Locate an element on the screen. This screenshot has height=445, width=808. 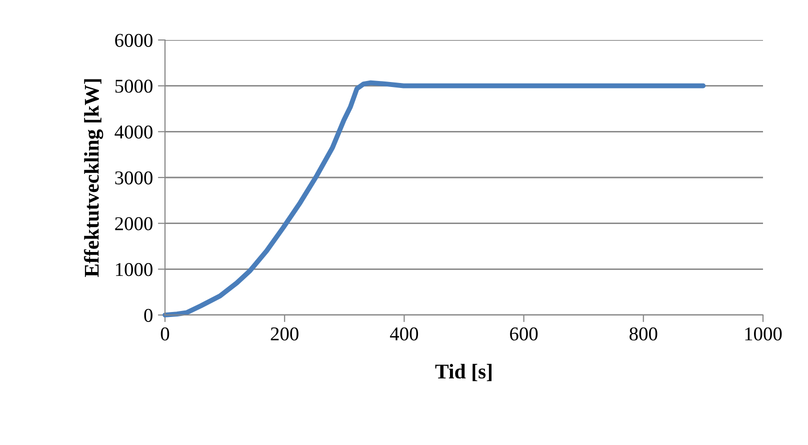
y-tick-label: 5000 is located at coordinates (133, 86).